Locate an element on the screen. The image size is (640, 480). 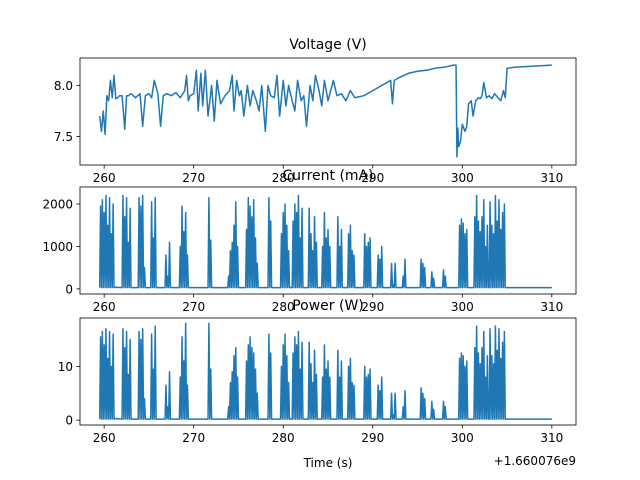
power-xtick-label: 290 is located at coordinates (372, 438).